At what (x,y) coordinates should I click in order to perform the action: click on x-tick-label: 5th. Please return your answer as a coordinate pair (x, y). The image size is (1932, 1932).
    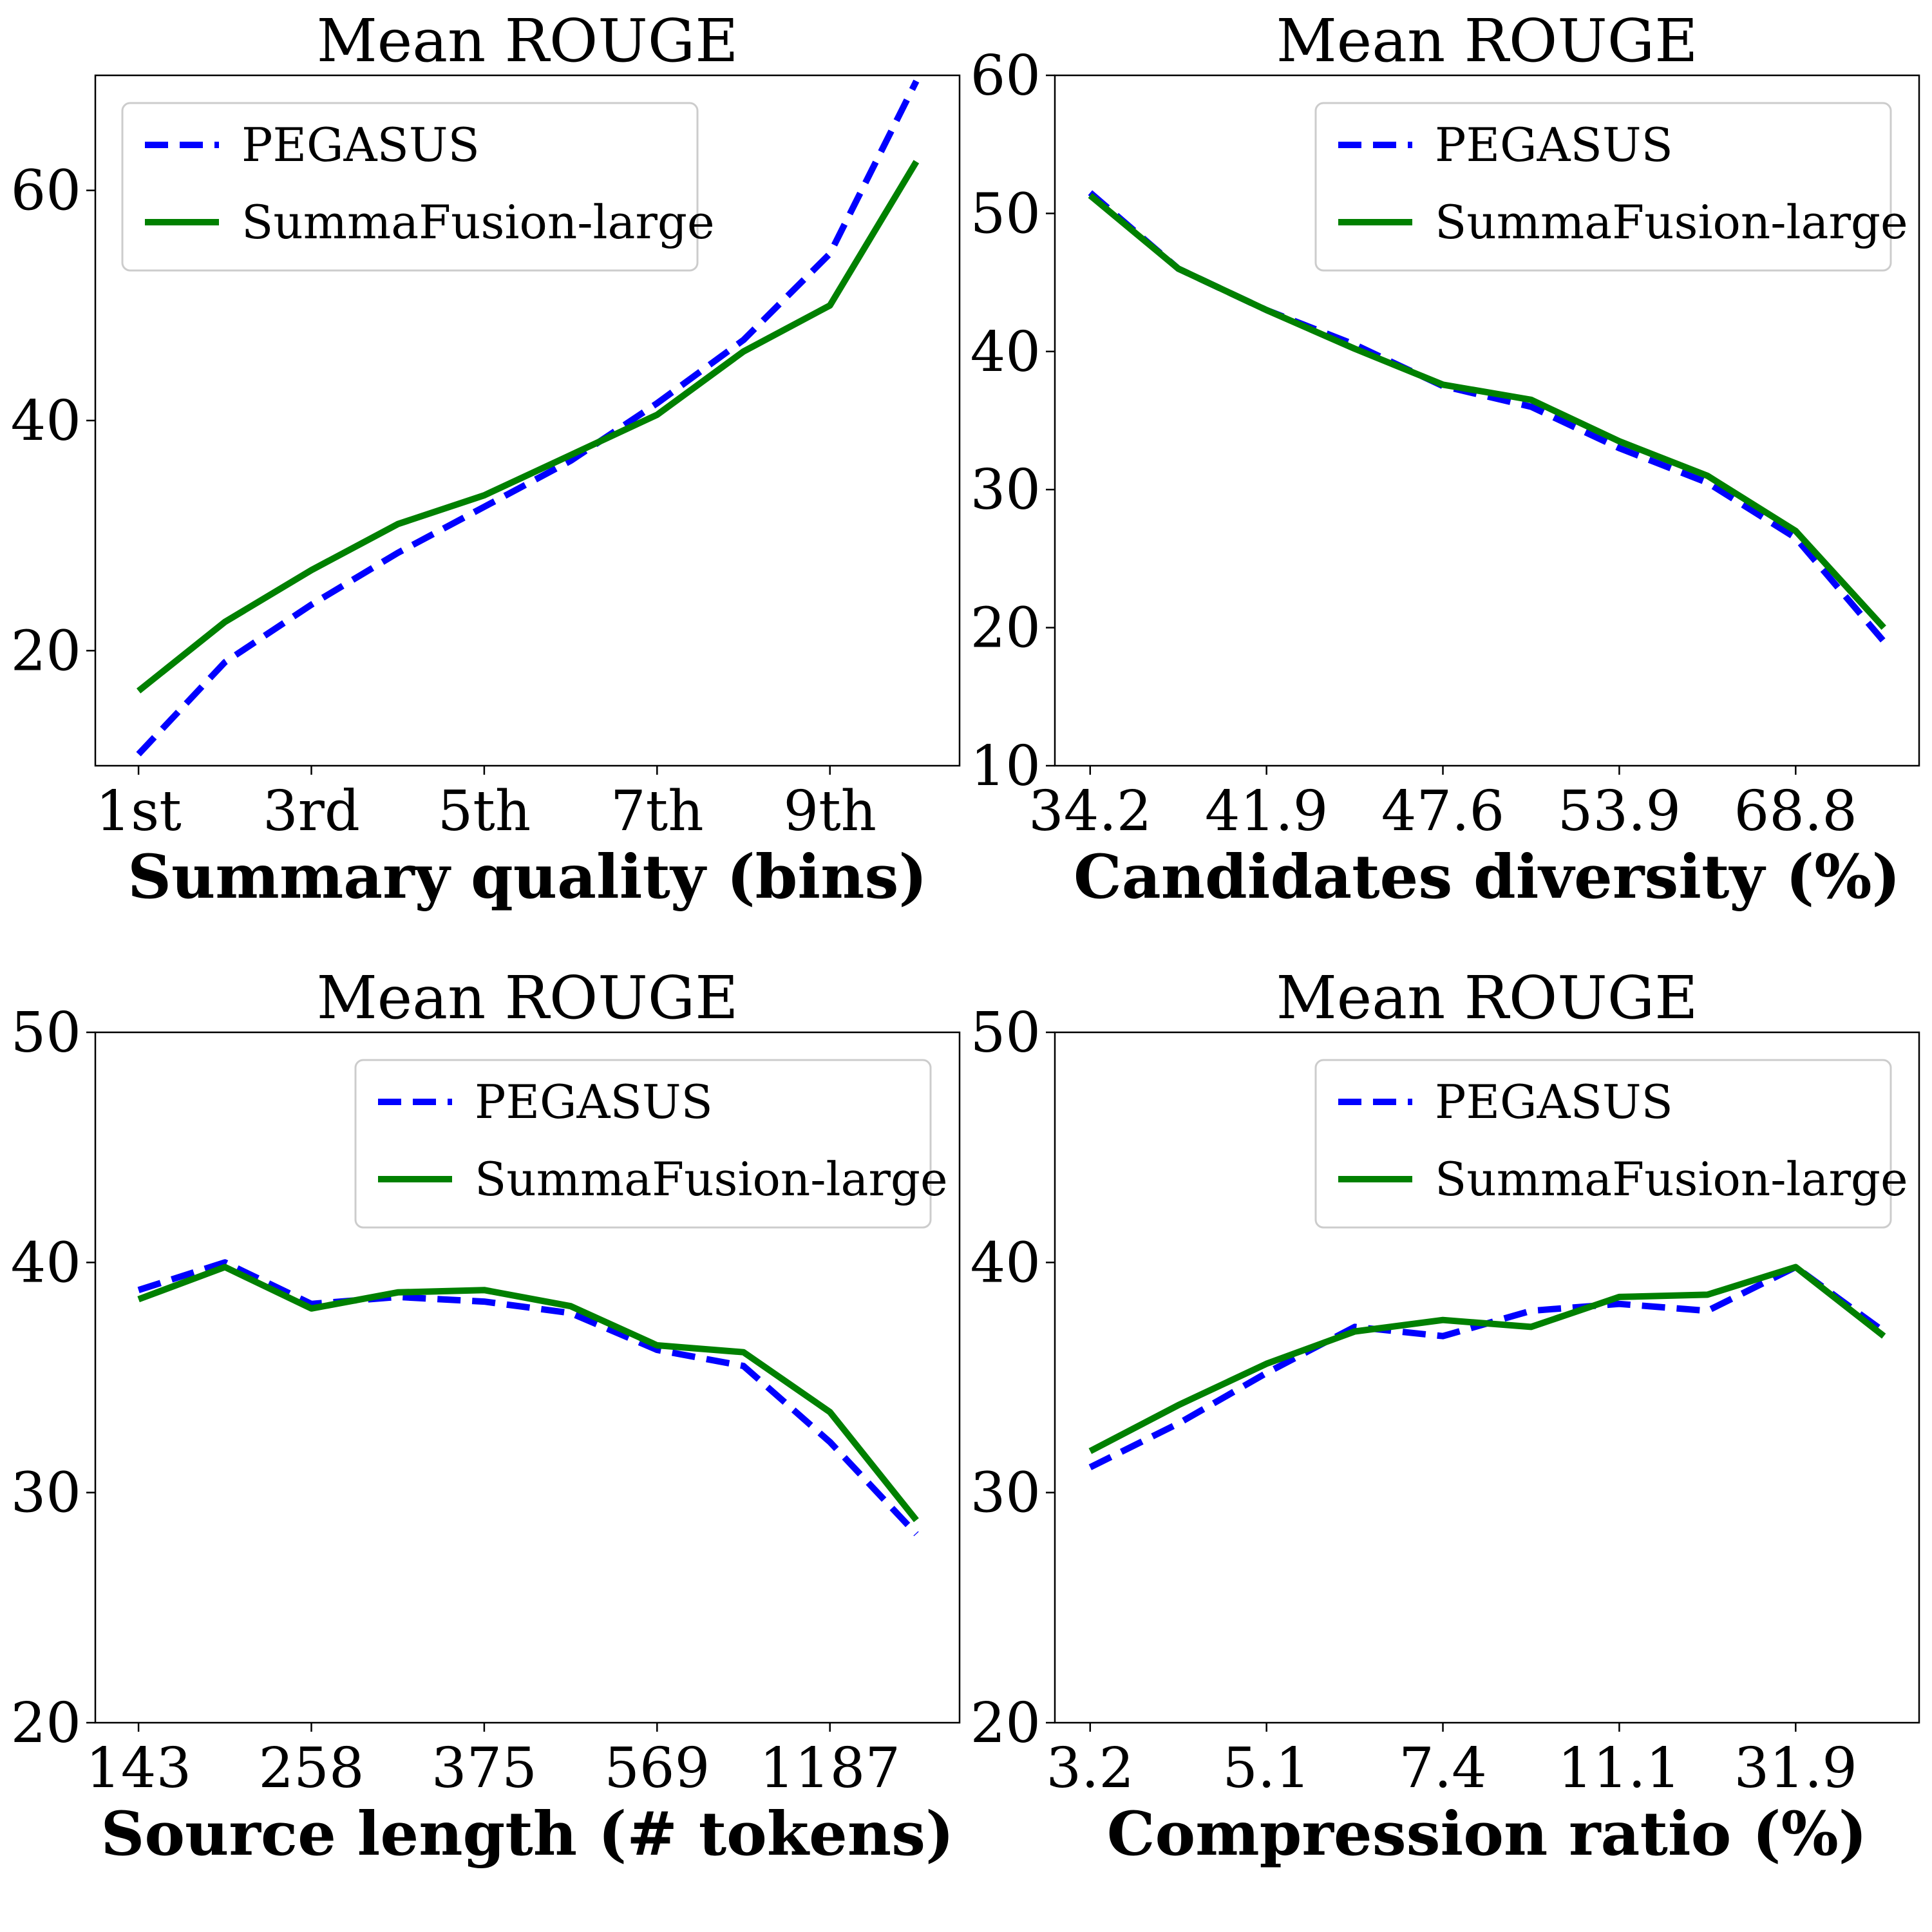
    Looking at the image, I should click on (484, 812).